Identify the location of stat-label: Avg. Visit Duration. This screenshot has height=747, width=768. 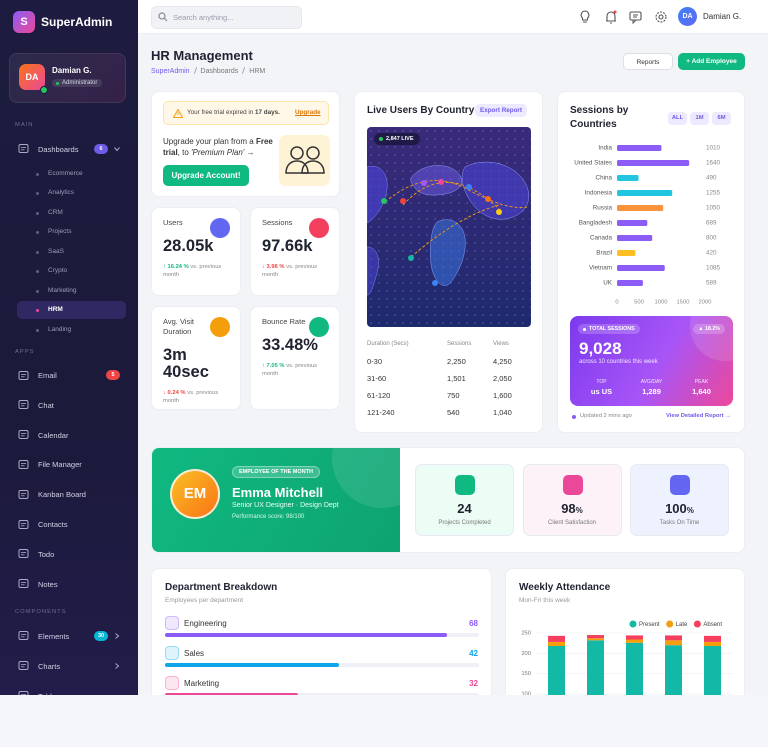
(178, 326).